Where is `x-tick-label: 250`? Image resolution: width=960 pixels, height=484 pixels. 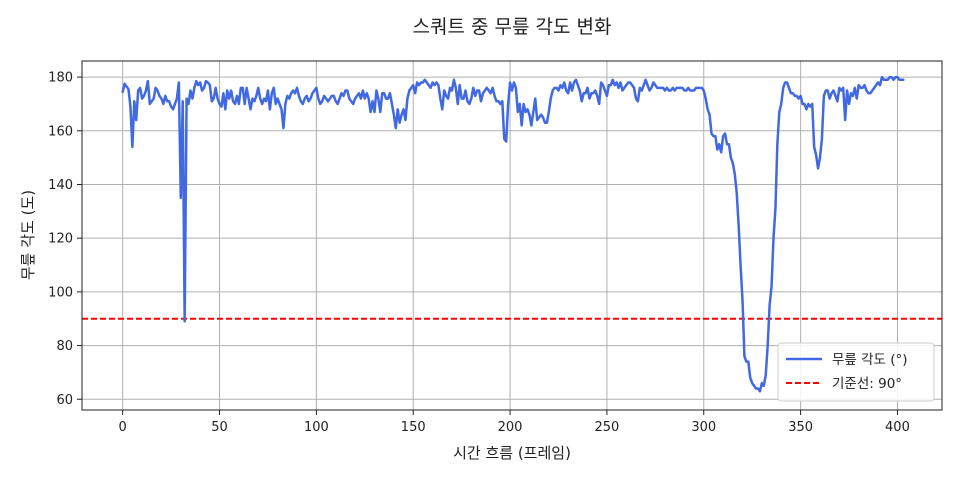
x-tick-label: 250 is located at coordinates (606, 427).